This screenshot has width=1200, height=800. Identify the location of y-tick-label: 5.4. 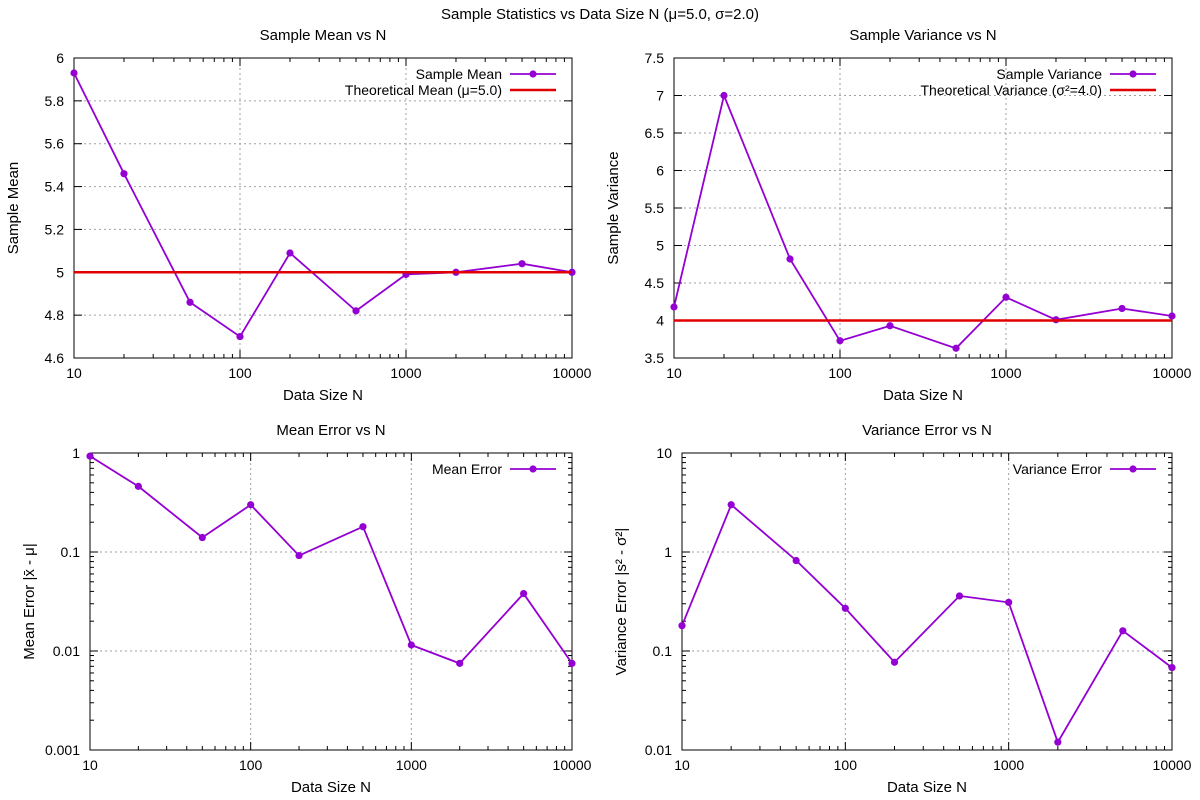
(55, 187).